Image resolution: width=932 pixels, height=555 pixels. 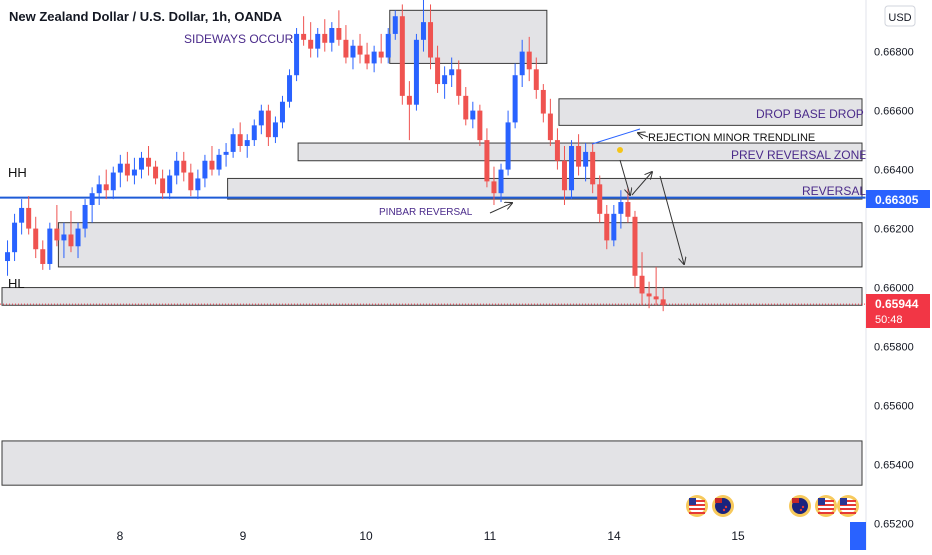 What do you see at coordinates (616, 136) in the screenshot?
I see `rejection-trendline` at bounding box center [616, 136].